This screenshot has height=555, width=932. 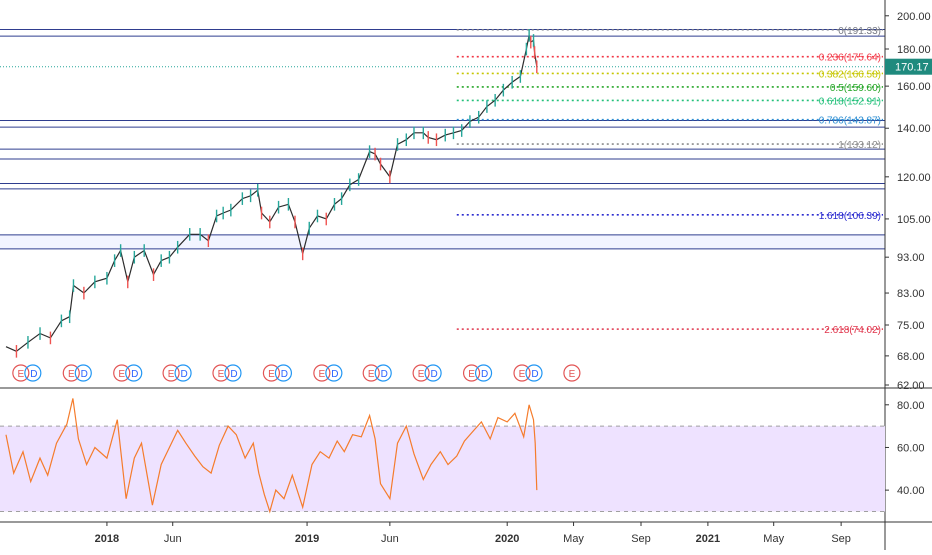 I want to click on fib-level-label: 0.786(143.87), so click(x=850, y=121).